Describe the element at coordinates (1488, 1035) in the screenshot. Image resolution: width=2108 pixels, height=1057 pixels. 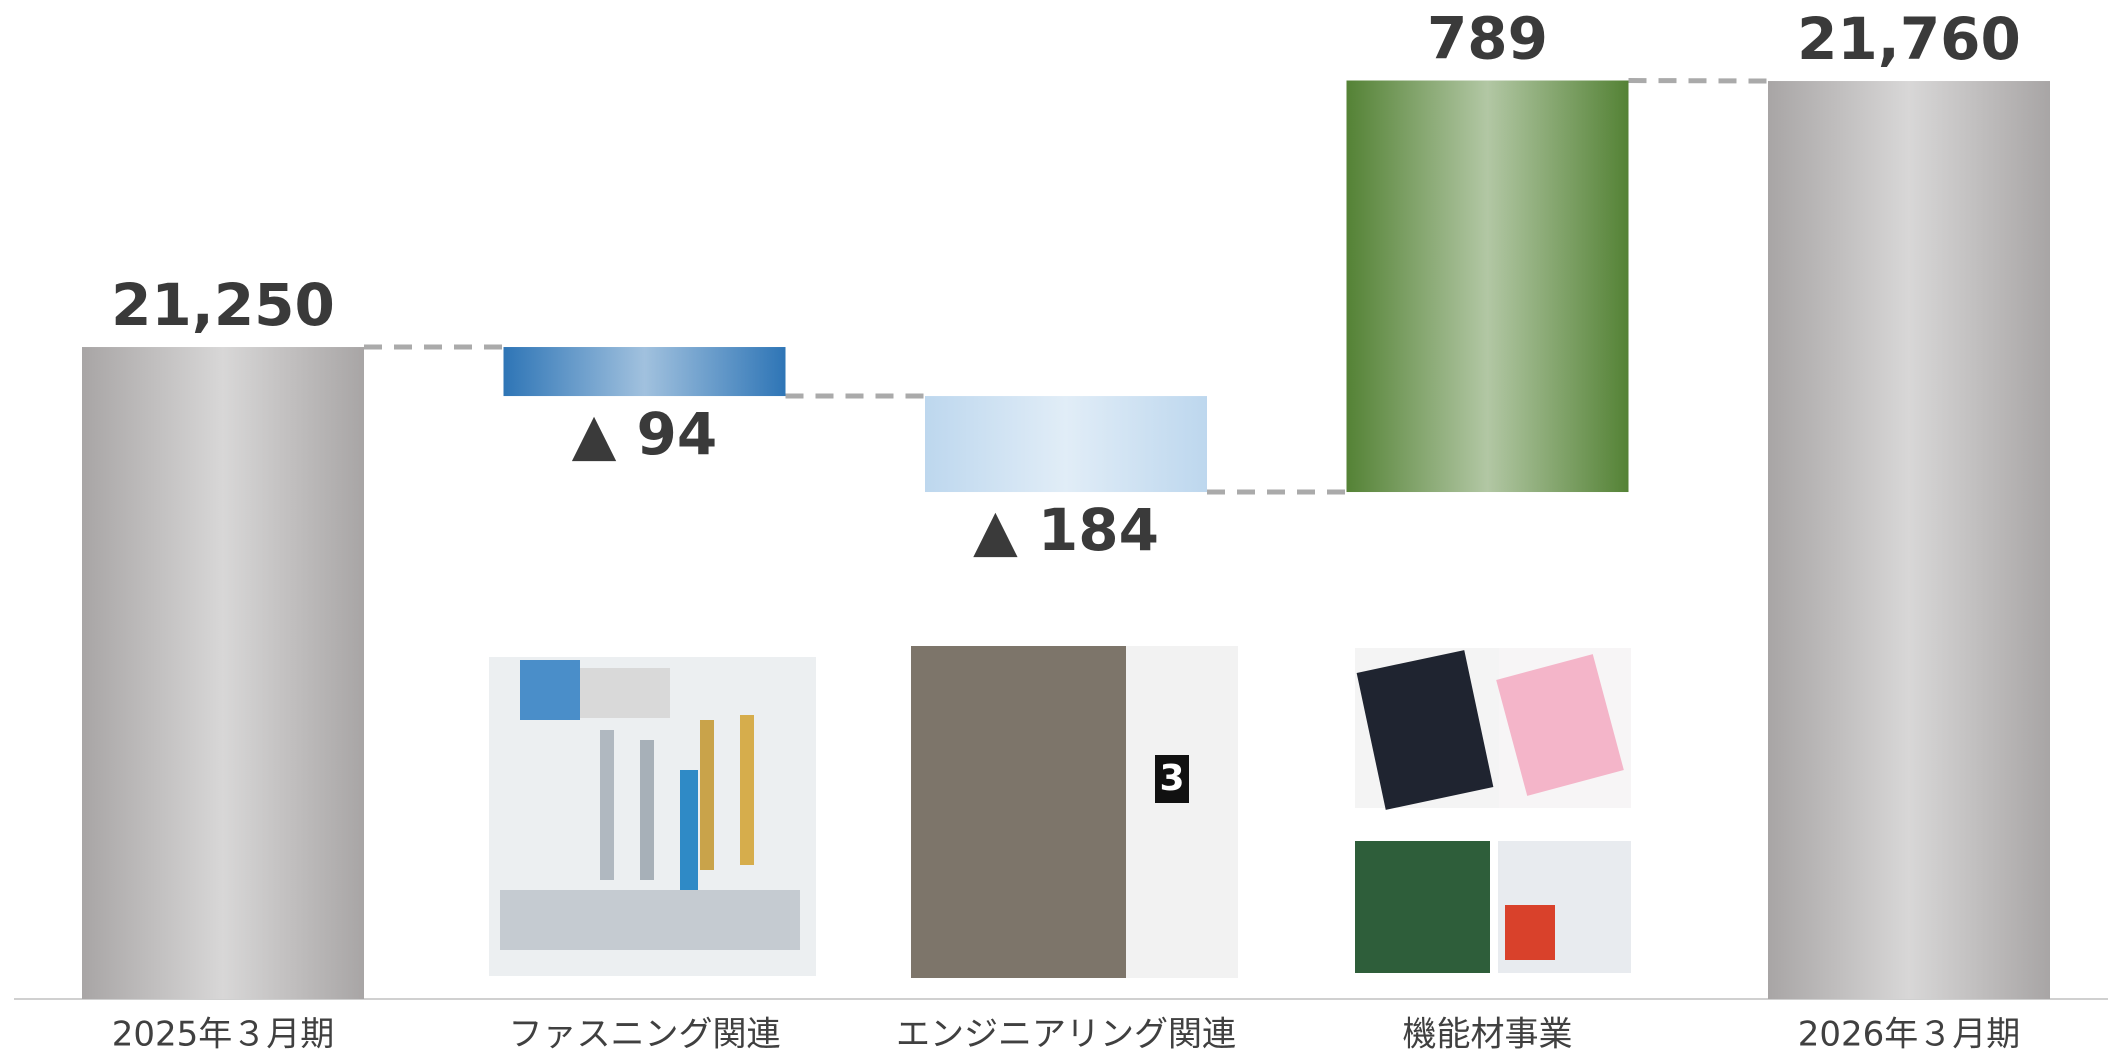
I see `x-tick-label: 機能材事業` at that location.